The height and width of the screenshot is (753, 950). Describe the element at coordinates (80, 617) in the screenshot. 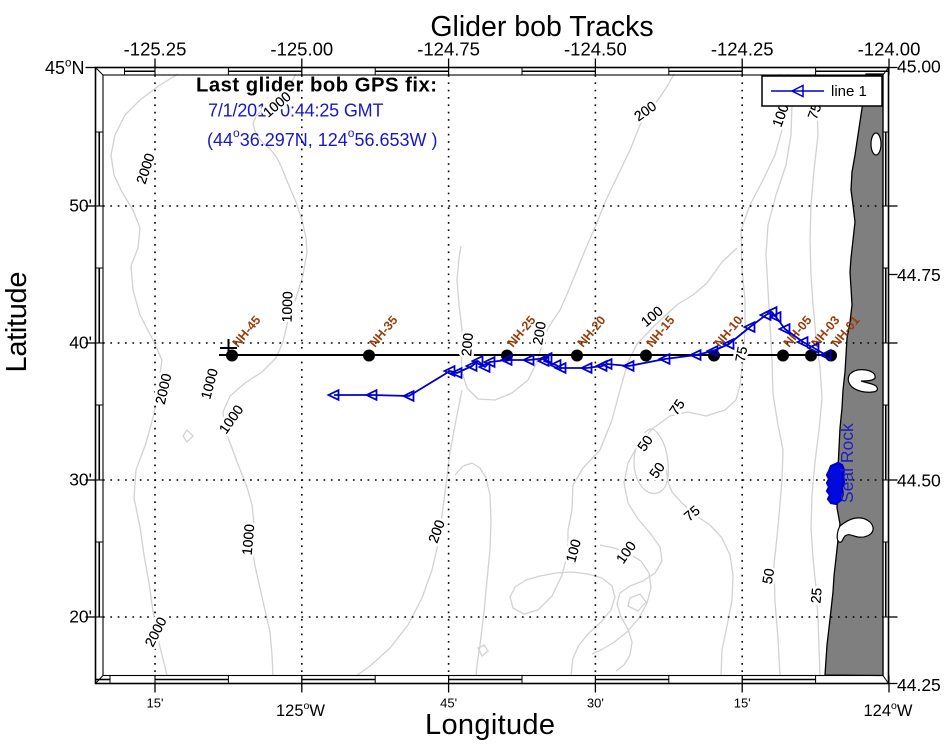

I see `svg-text: 20'` at that location.